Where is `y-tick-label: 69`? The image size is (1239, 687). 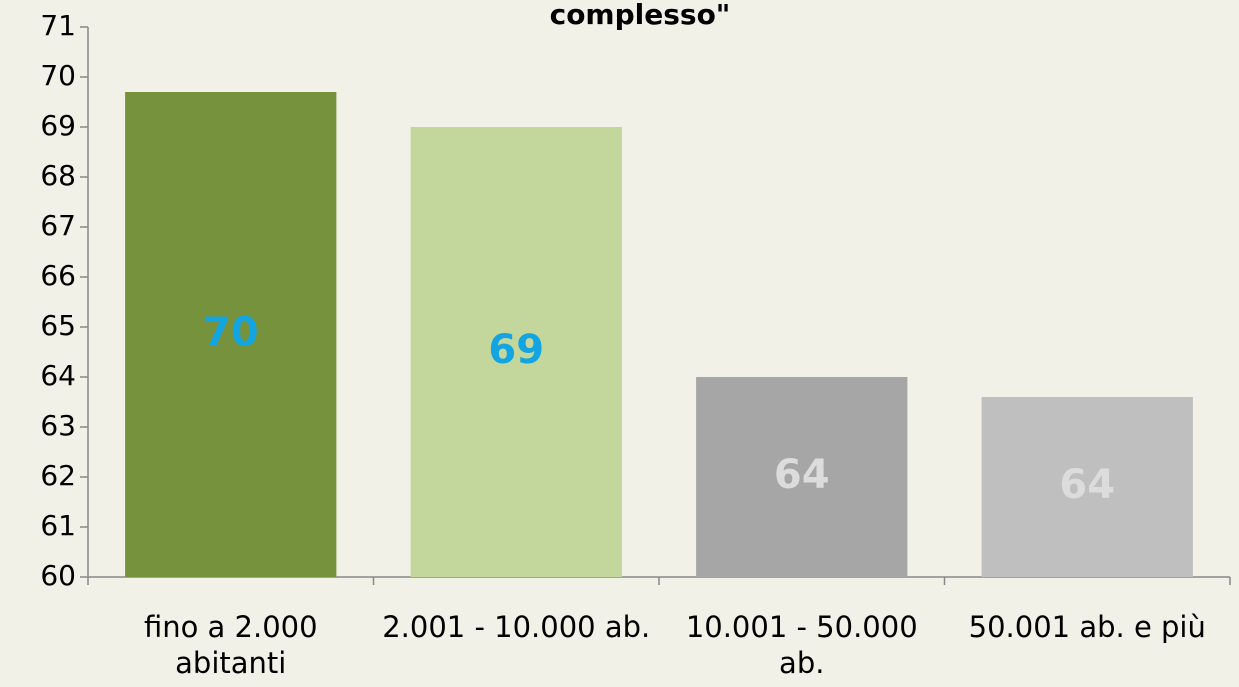
y-tick-label: 69 is located at coordinates (58, 125).